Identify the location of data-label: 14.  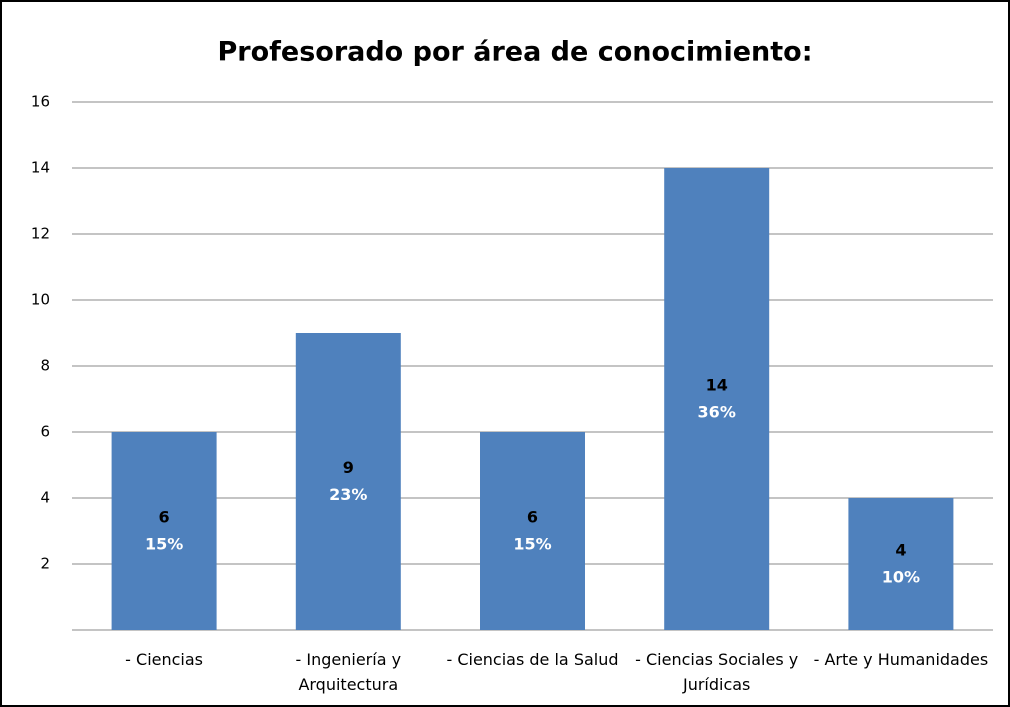
(717, 385).